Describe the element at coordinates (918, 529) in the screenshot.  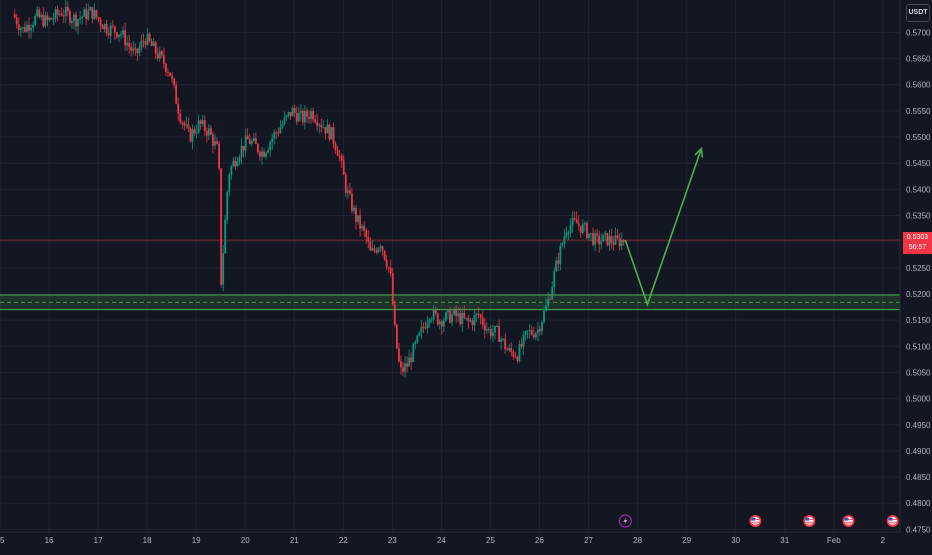
I see `y-tick-label: 0.4750` at that location.